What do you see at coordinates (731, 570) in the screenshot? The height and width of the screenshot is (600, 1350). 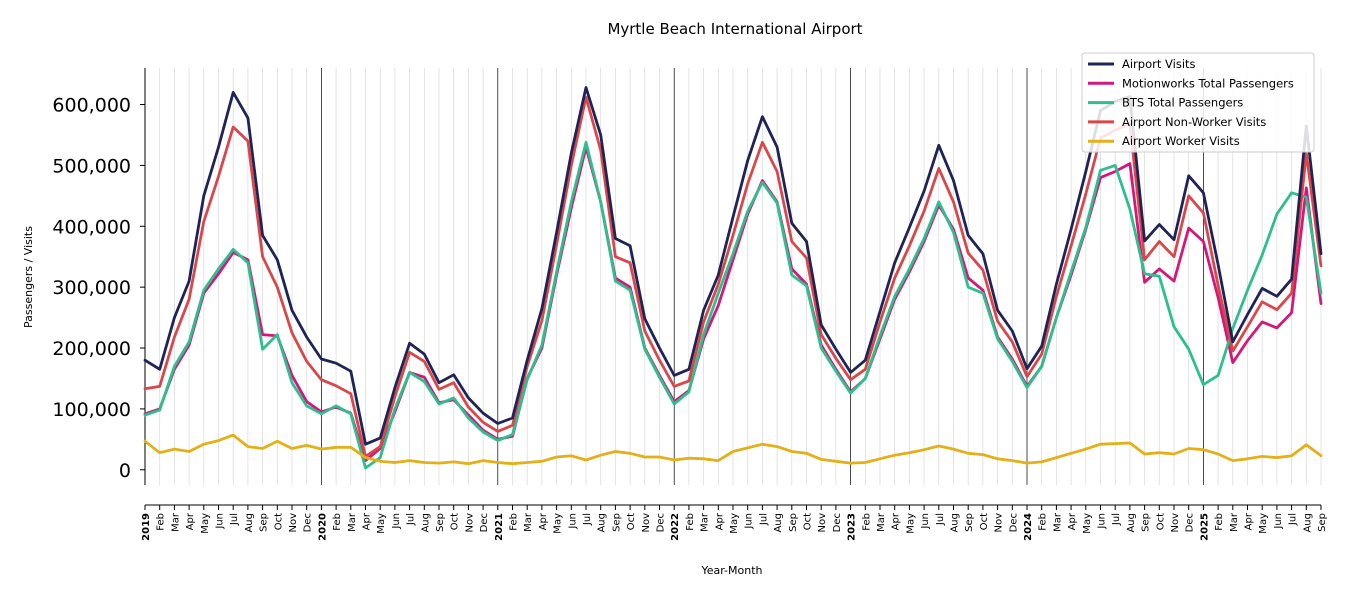 I see `x-axis-label: Year-Month` at bounding box center [731, 570].